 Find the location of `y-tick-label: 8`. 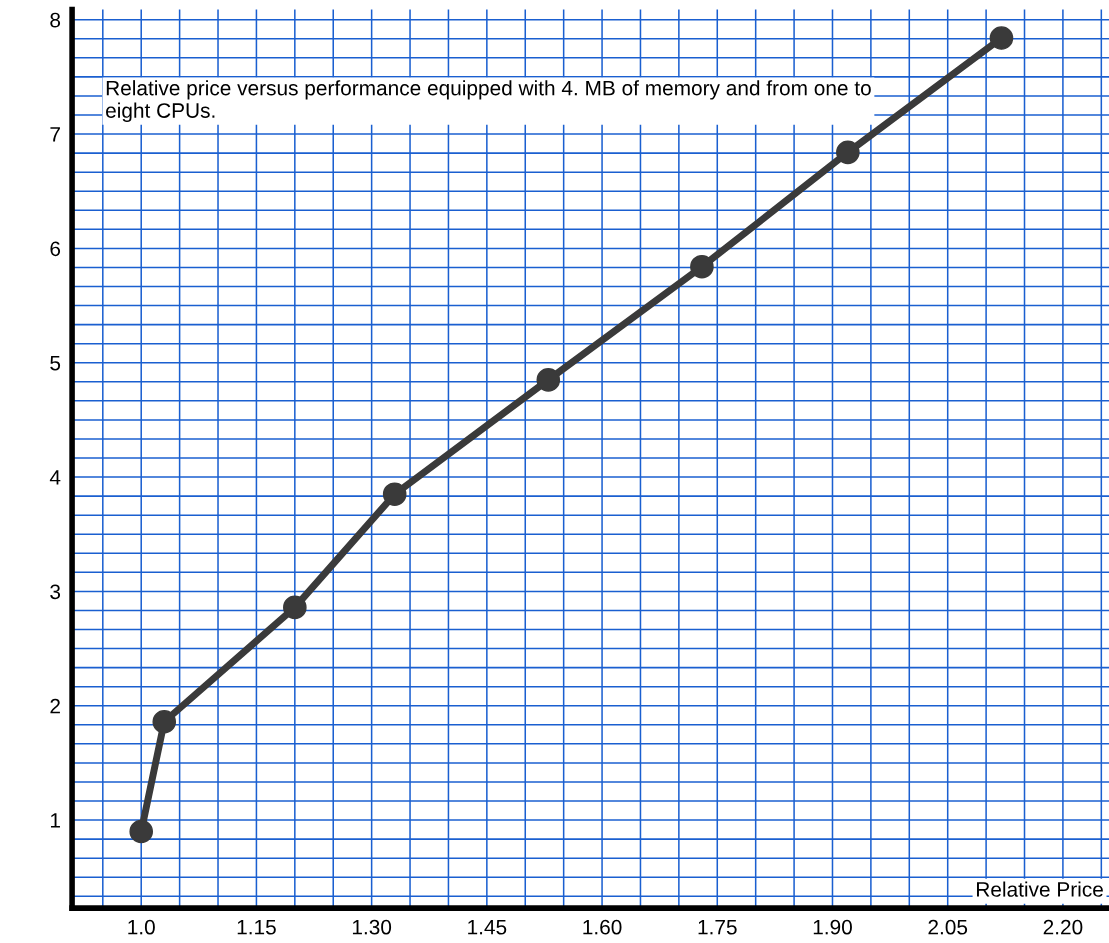

y-tick-label: 8 is located at coordinates (55, 20).